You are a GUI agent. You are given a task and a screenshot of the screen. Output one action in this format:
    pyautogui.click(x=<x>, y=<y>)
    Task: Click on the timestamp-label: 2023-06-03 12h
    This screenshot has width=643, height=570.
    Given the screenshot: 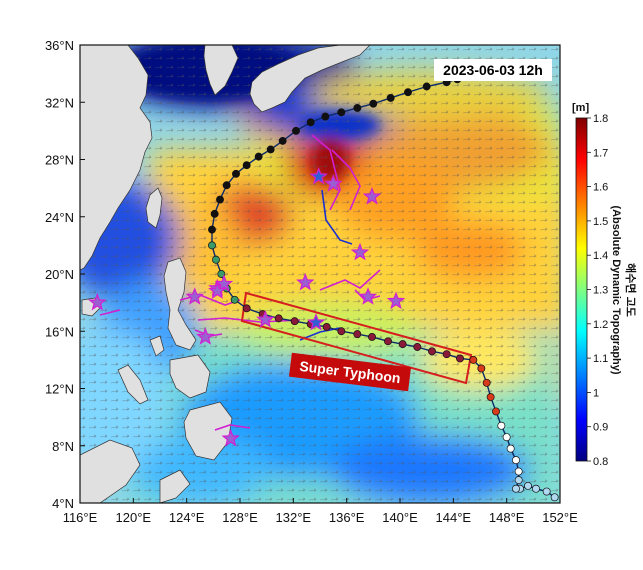 What is the action you would take?
    pyautogui.click(x=493, y=70)
    